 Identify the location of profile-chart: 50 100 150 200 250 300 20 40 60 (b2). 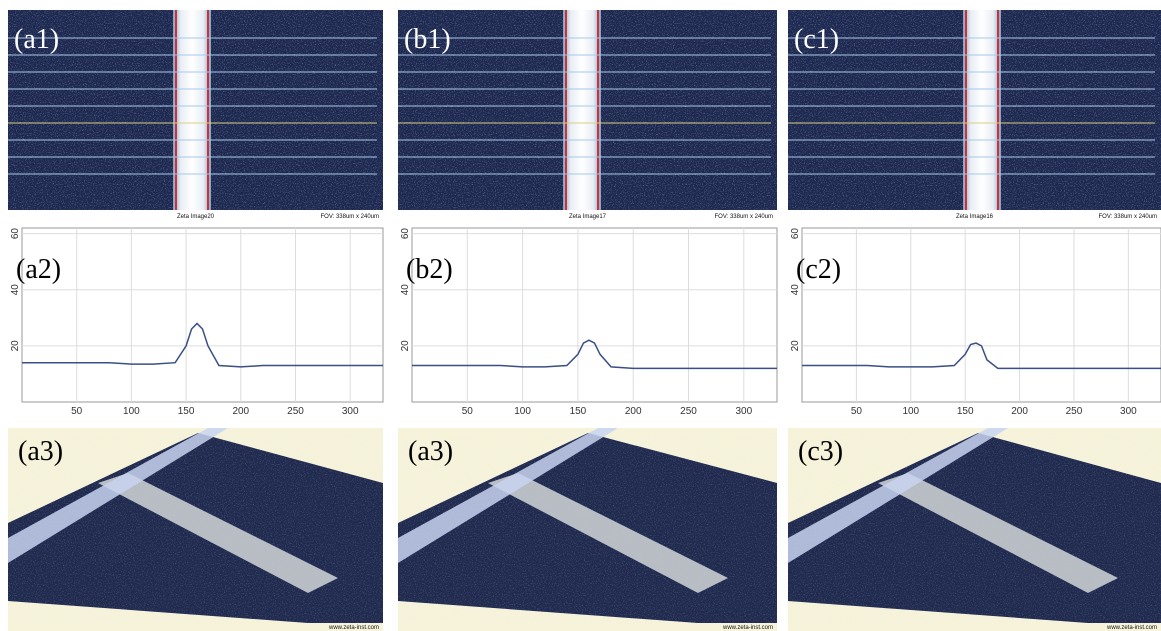
(589, 322).